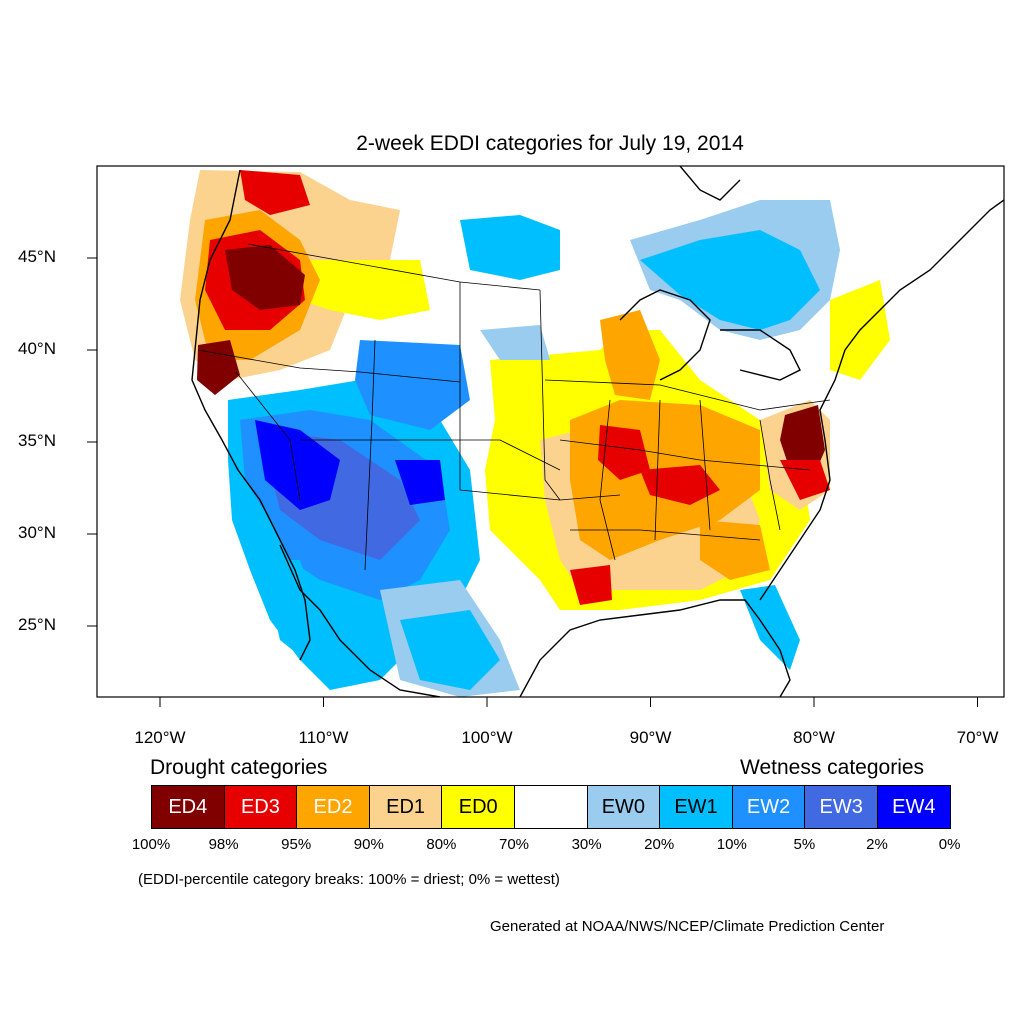  Describe the element at coordinates (680, 485) in the screenshot. I see `ed3-region-ky` at that location.